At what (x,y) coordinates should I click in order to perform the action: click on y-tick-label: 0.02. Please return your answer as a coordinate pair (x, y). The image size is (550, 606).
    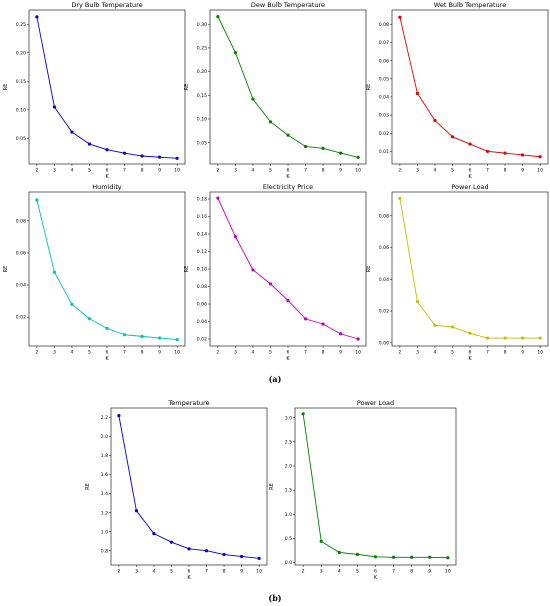
    Looking at the image, I should click on (384, 312).